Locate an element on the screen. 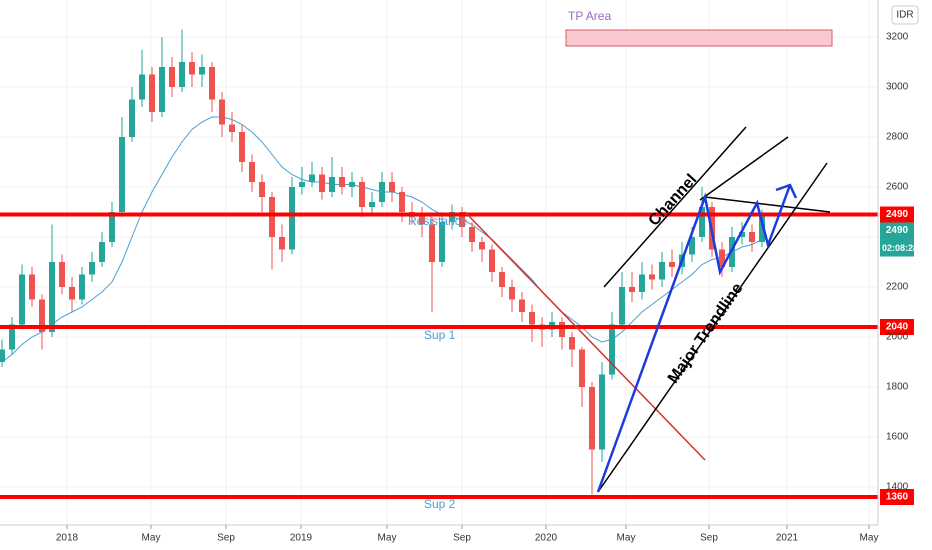  y-tick-label: 2600 is located at coordinates (897, 187).